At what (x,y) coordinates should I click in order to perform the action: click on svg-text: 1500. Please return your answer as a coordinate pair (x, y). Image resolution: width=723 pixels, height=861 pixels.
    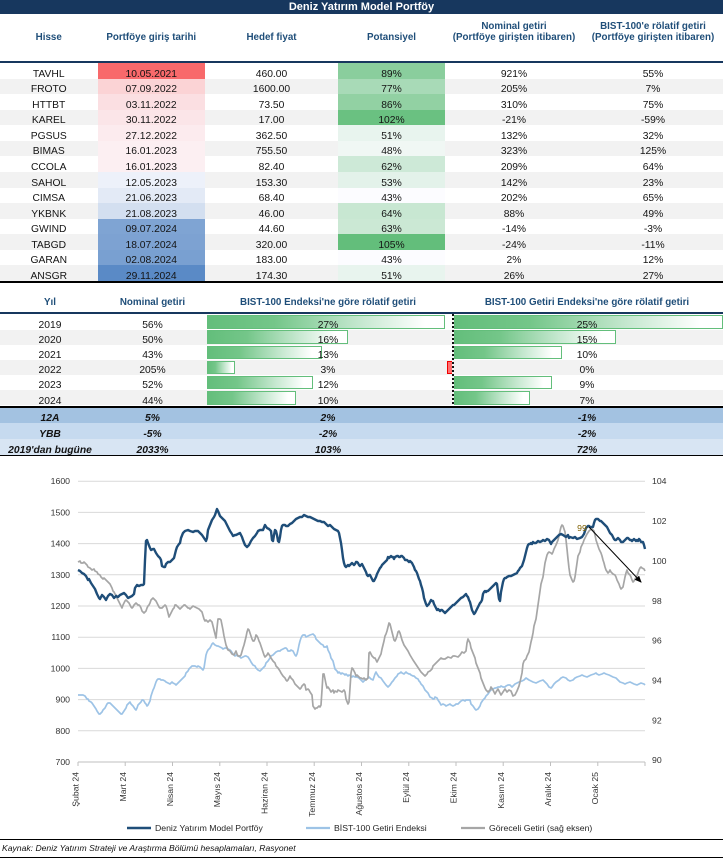
    Looking at the image, I should click on (60, 512).